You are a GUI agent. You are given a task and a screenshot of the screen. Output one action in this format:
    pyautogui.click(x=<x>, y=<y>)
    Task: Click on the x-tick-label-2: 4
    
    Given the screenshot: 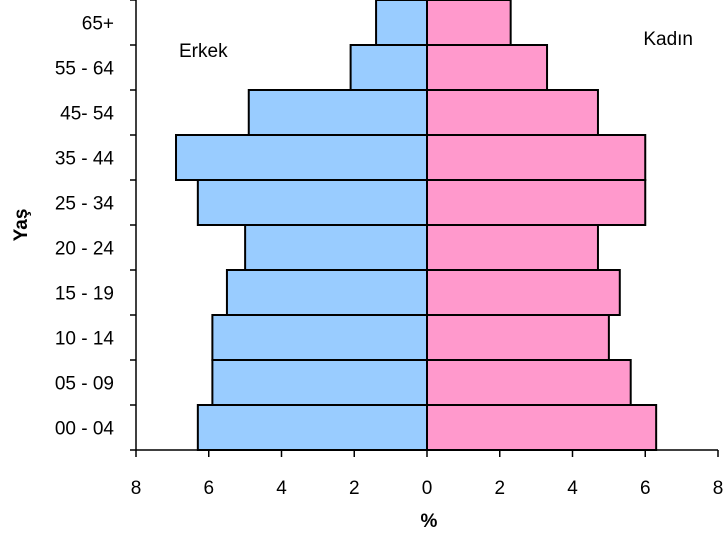 What is the action you would take?
    pyautogui.click(x=281, y=488)
    